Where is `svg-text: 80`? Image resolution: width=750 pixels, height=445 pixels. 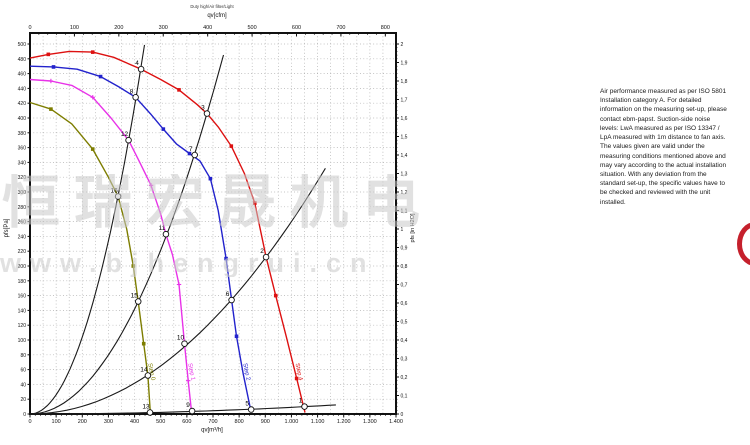
svg-text: 80 is located at coordinates (23, 356).